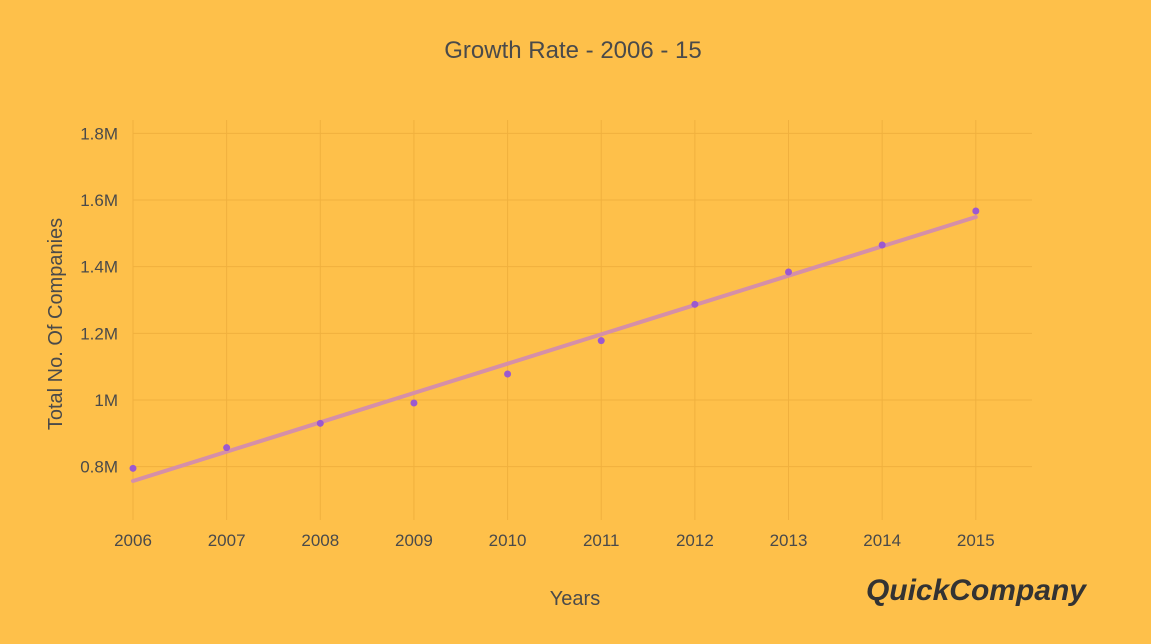  Describe the element at coordinates (572, 50) in the screenshot. I see `chart-title: Growth Rate - 2006 - 15` at that location.